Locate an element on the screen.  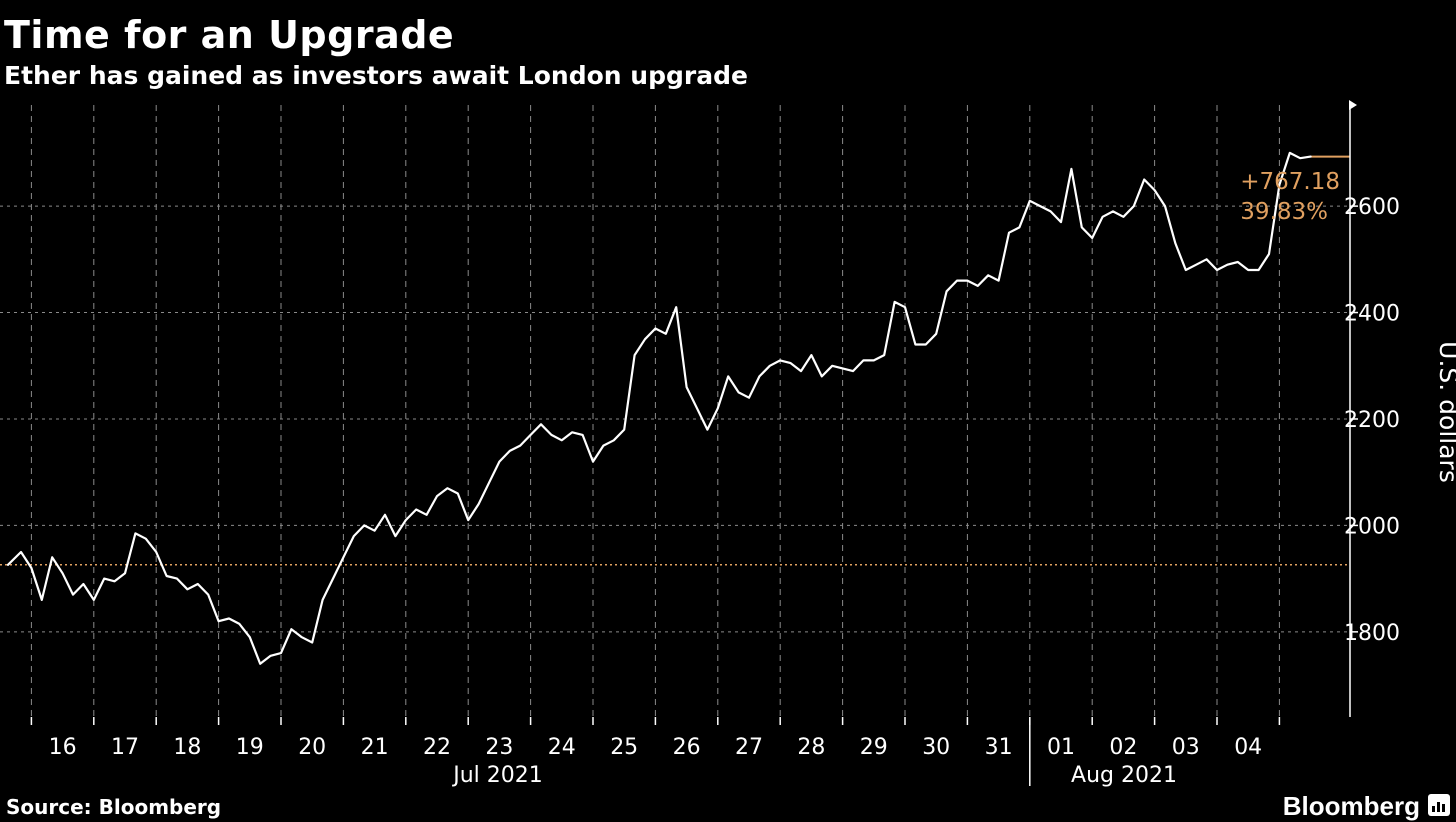
x-tick-label: 04 is located at coordinates (1248, 747).